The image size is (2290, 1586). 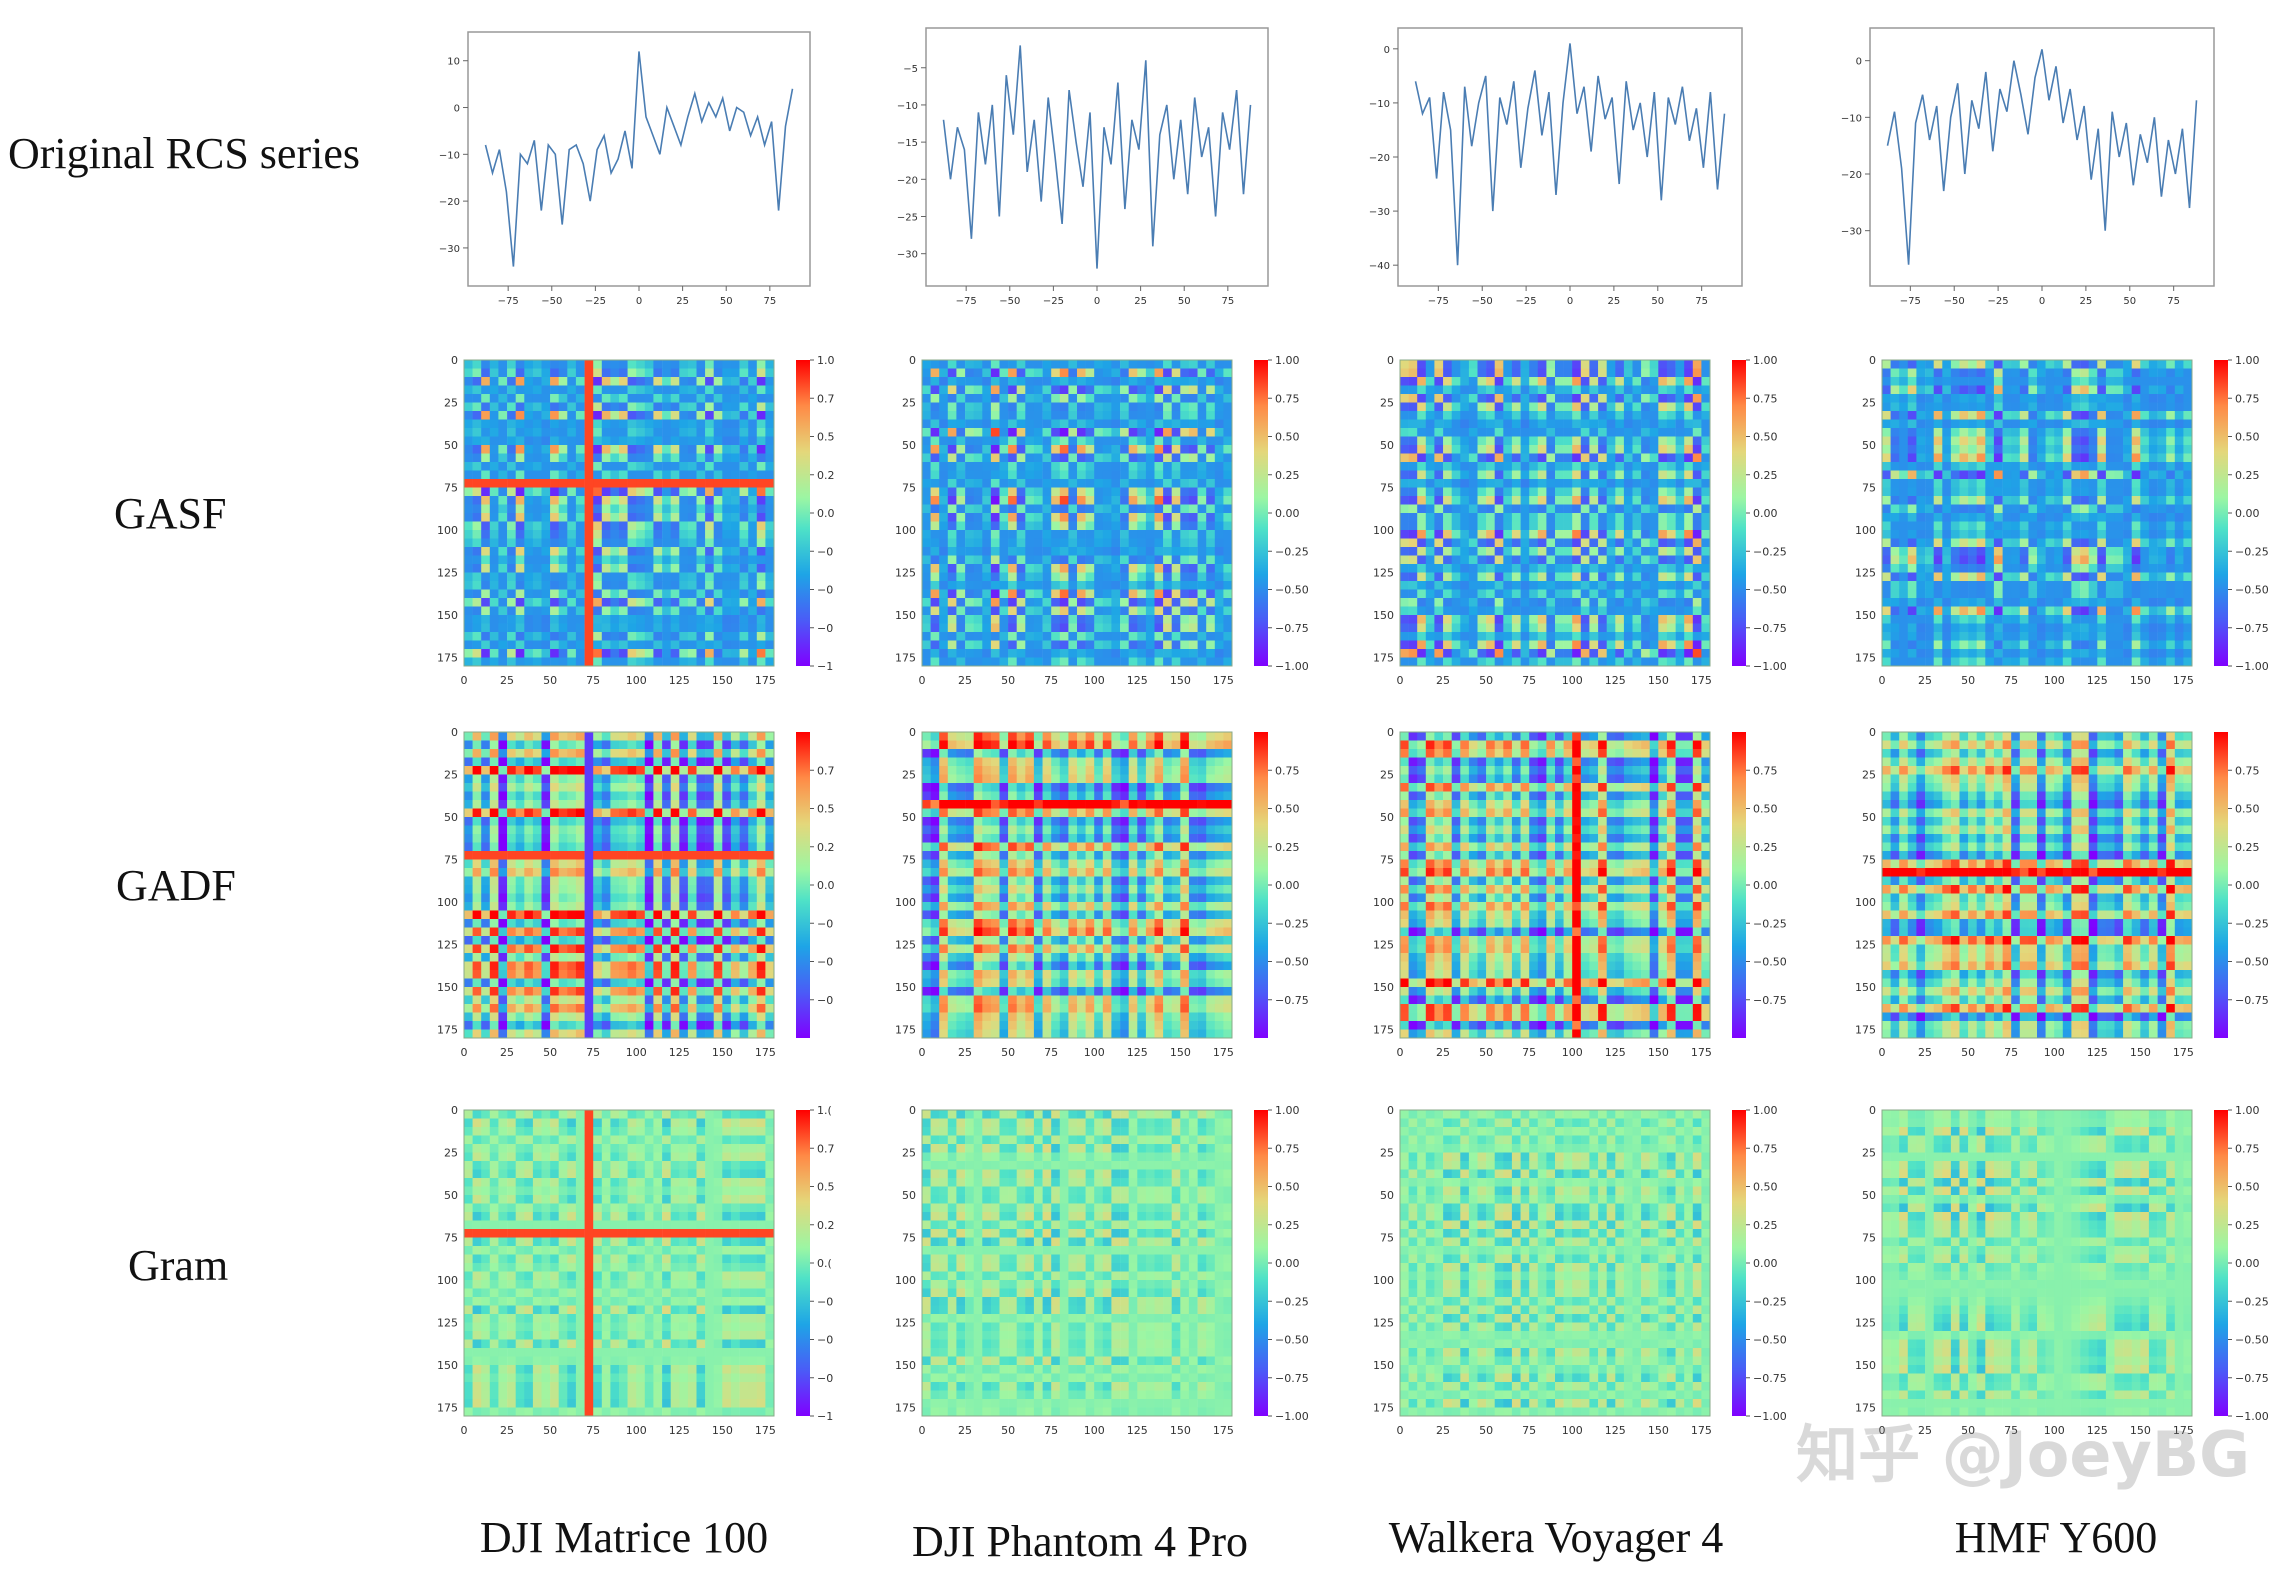 What do you see at coordinates (1097, 301) in the screenshot?
I see `x-tick-label: 0` at bounding box center [1097, 301].